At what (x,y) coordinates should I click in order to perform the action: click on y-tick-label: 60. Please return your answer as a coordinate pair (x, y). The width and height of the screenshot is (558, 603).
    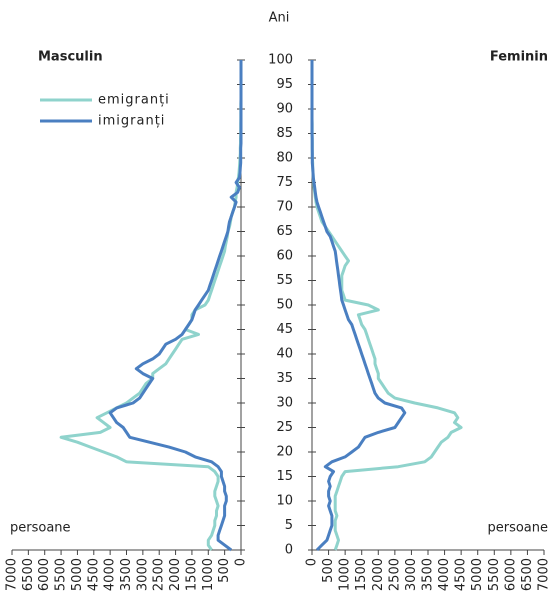
    Looking at the image, I should click on (284, 256).